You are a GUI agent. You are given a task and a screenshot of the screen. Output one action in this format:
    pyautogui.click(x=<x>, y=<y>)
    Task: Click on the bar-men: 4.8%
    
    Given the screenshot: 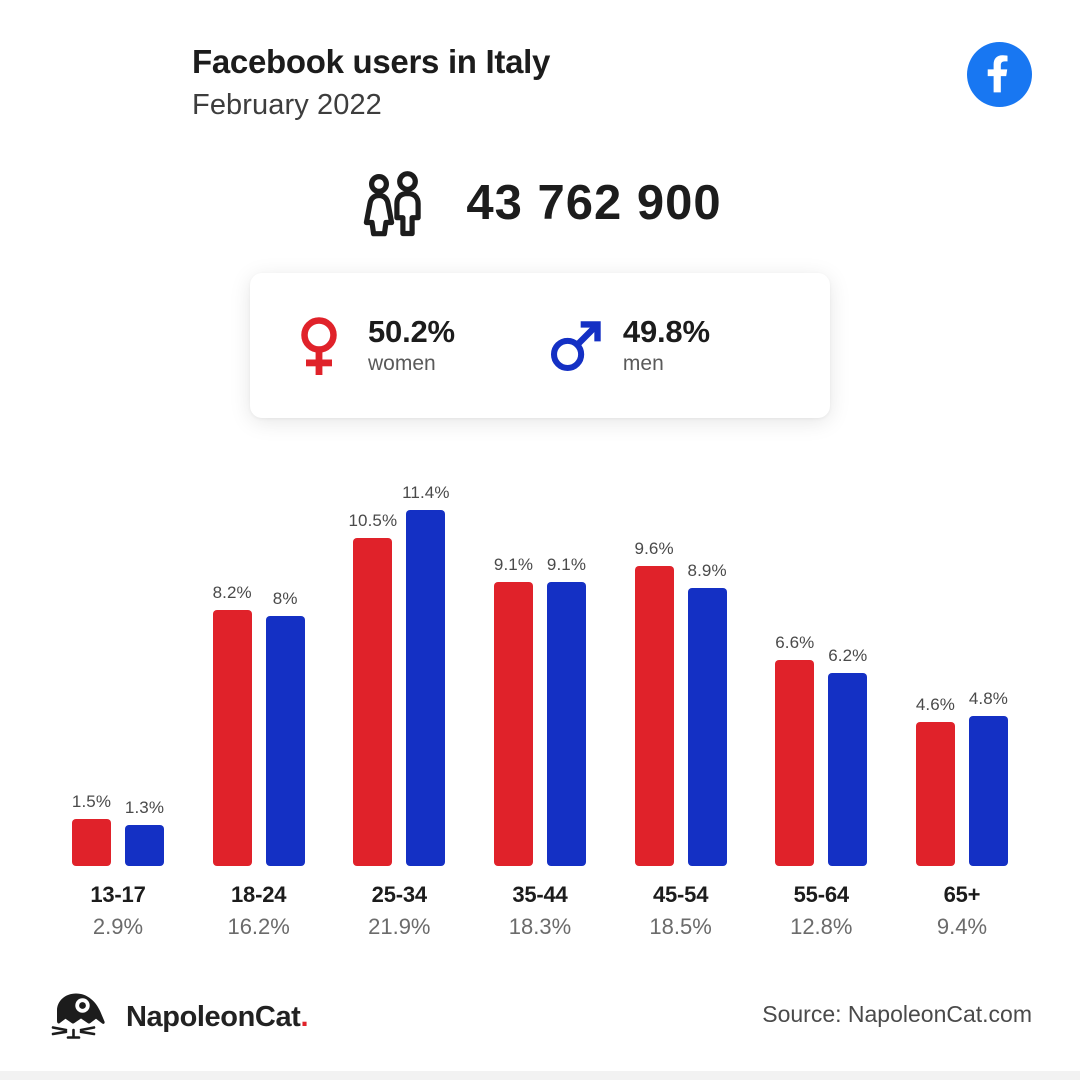 What is the action you would take?
    pyautogui.click(x=988, y=777)
    